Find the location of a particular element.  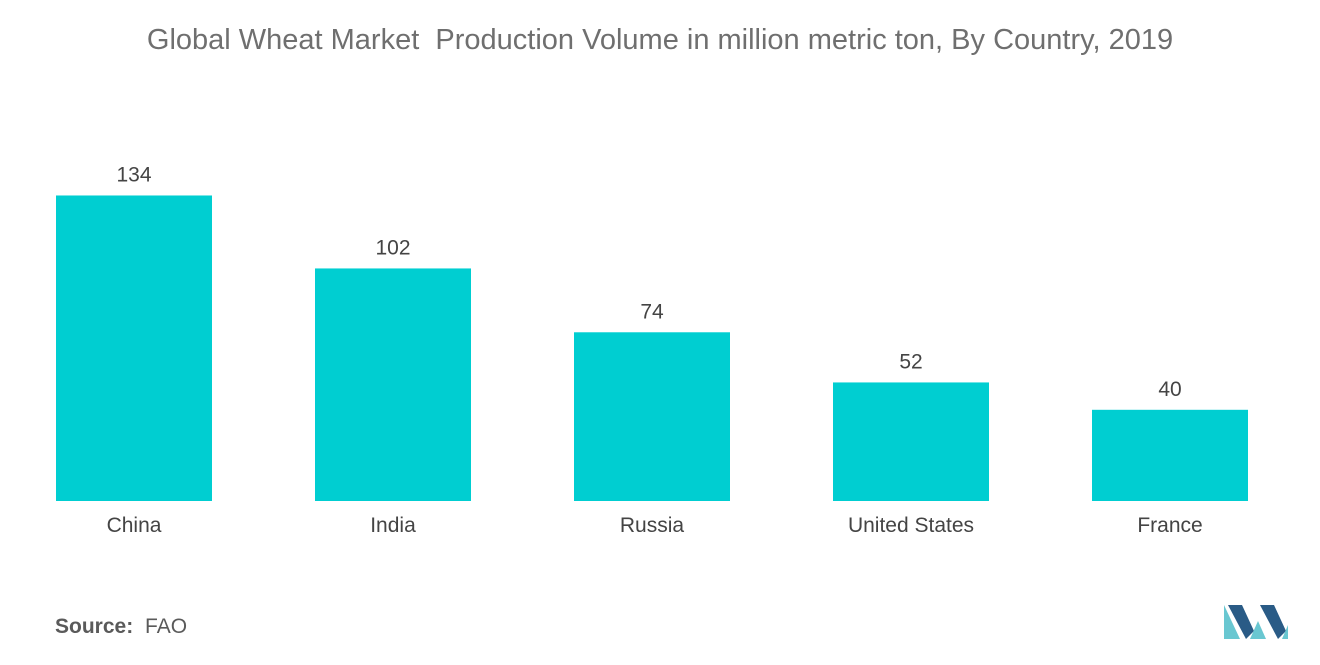

bar-united-states is located at coordinates (911, 441).